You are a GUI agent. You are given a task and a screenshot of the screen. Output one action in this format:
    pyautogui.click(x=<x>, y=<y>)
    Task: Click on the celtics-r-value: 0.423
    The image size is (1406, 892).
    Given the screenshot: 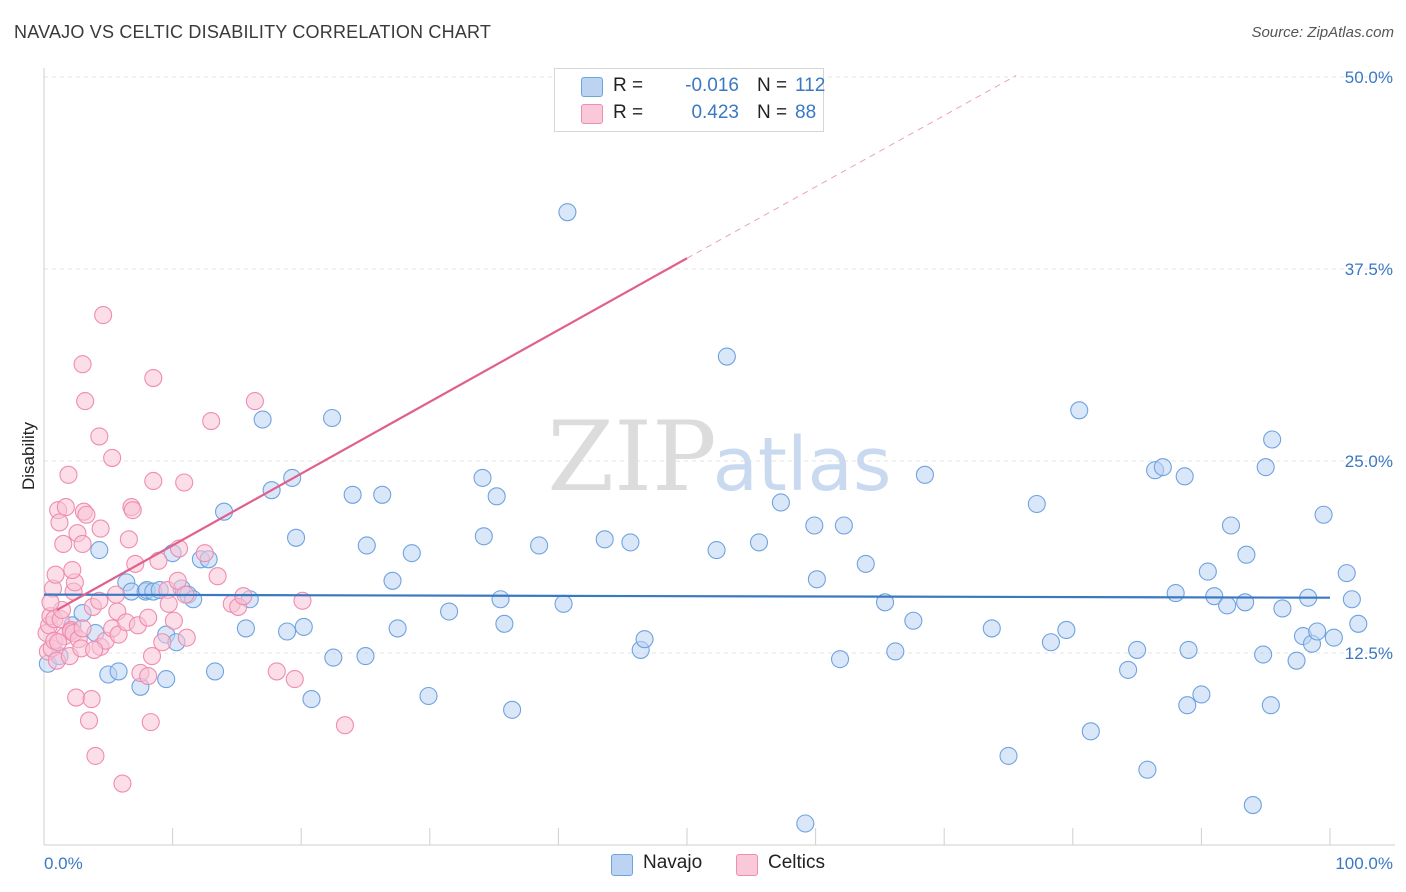 What is the action you would take?
    pyautogui.click(x=715, y=112)
    